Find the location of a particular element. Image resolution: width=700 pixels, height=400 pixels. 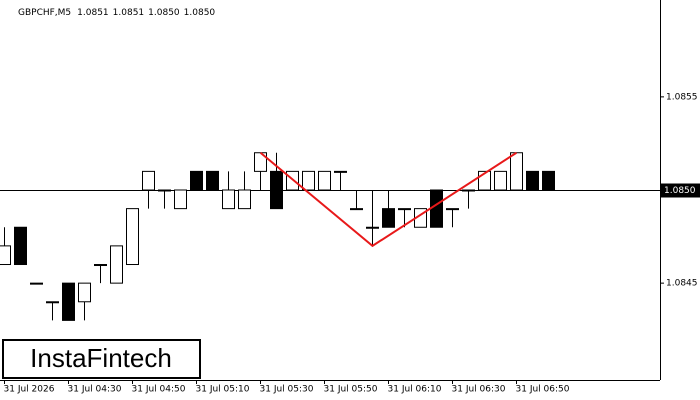

current-price-label: 1.0850 is located at coordinates (680, 191).